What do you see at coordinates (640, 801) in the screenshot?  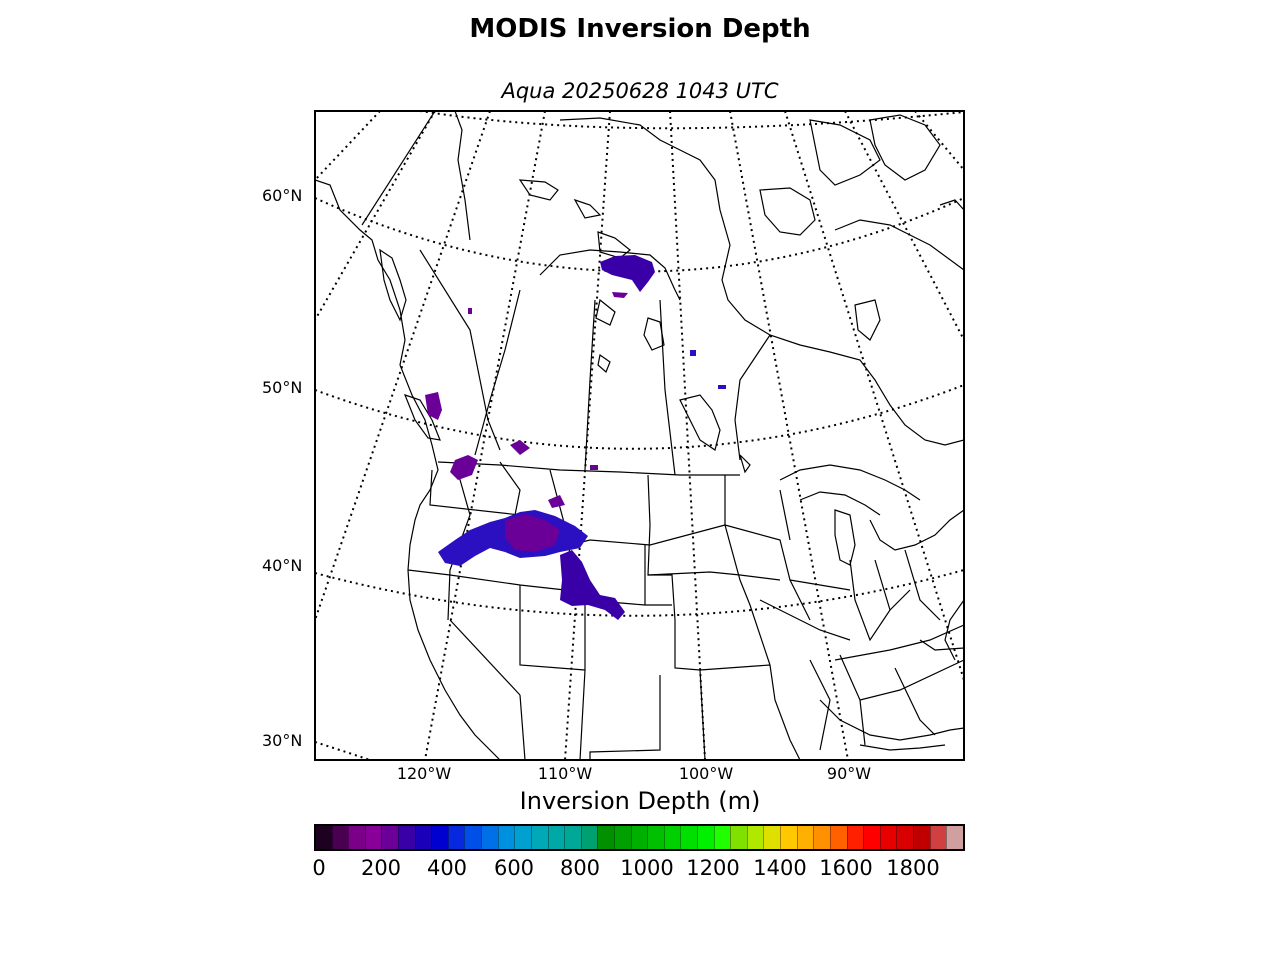 I see `colorbar-title: Inversion Depth (m)` at bounding box center [640, 801].